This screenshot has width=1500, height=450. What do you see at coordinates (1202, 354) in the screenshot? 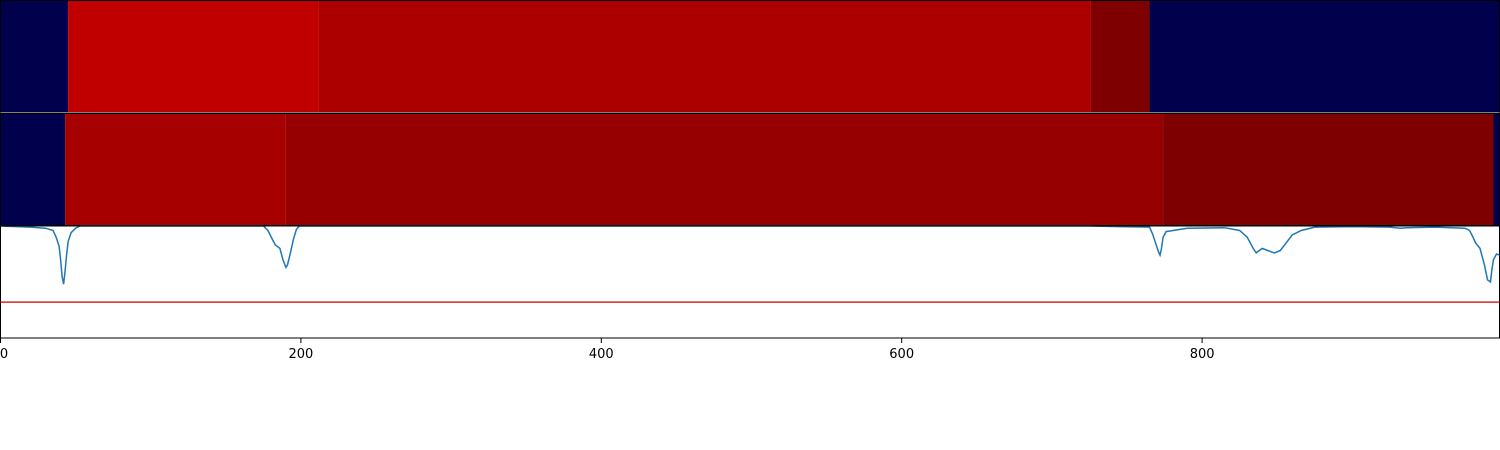
I see `x-tick-label: 800` at bounding box center [1202, 354].